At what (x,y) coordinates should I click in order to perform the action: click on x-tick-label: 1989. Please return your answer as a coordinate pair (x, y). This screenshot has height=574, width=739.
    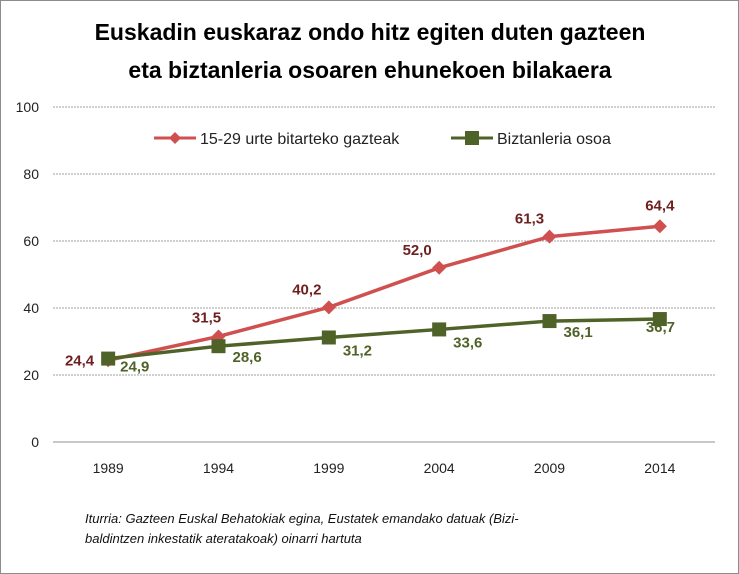
    Looking at the image, I should click on (108, 468).